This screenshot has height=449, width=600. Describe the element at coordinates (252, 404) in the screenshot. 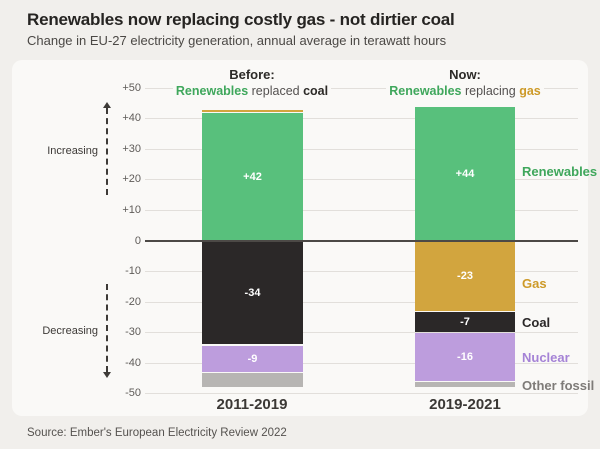

I see `category-label-2011-2019: 2011-2019` at that location.